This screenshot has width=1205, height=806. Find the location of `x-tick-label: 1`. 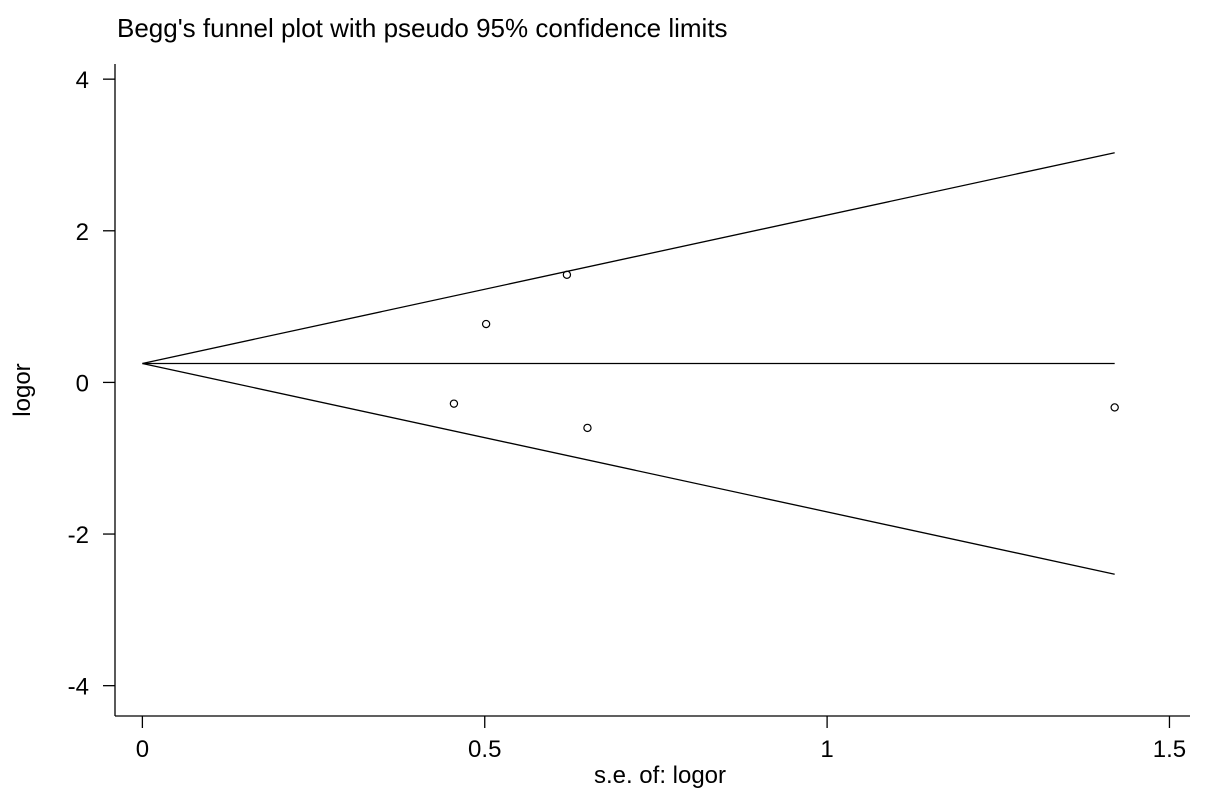

x-tick-label: 1 is located at coordinates (826, 749).